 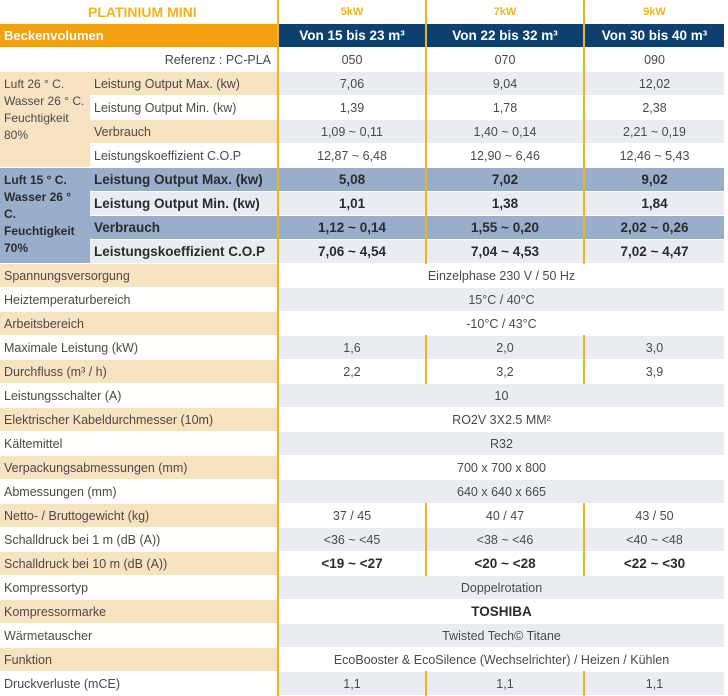 What do you see at coordinates (653, 59) in the screenshot?
I see `reference-9kw: 090` at bounding box center [653, 59].